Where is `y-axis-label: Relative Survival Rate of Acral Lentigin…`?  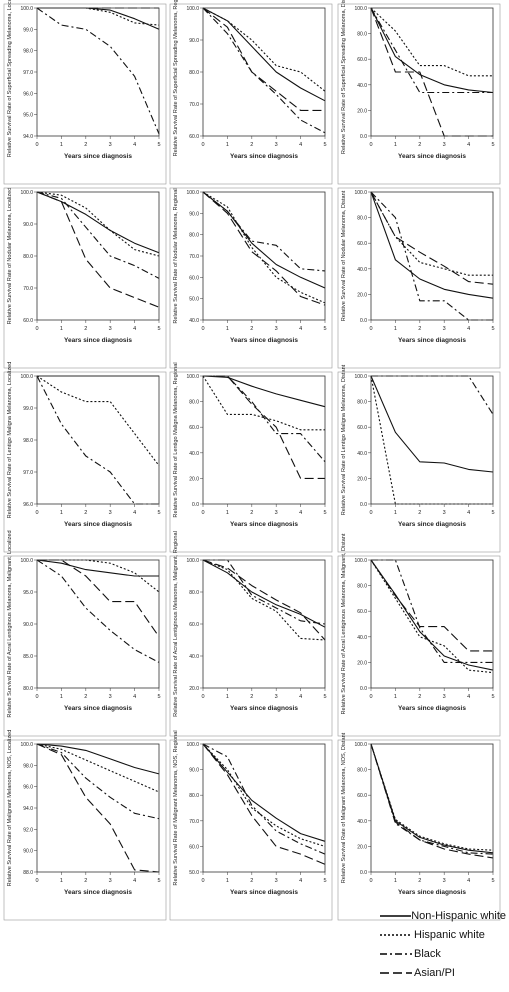
y-axis-label: Relative Survival Rate of Acral Lentigin… is located at coordinates (176, 624).